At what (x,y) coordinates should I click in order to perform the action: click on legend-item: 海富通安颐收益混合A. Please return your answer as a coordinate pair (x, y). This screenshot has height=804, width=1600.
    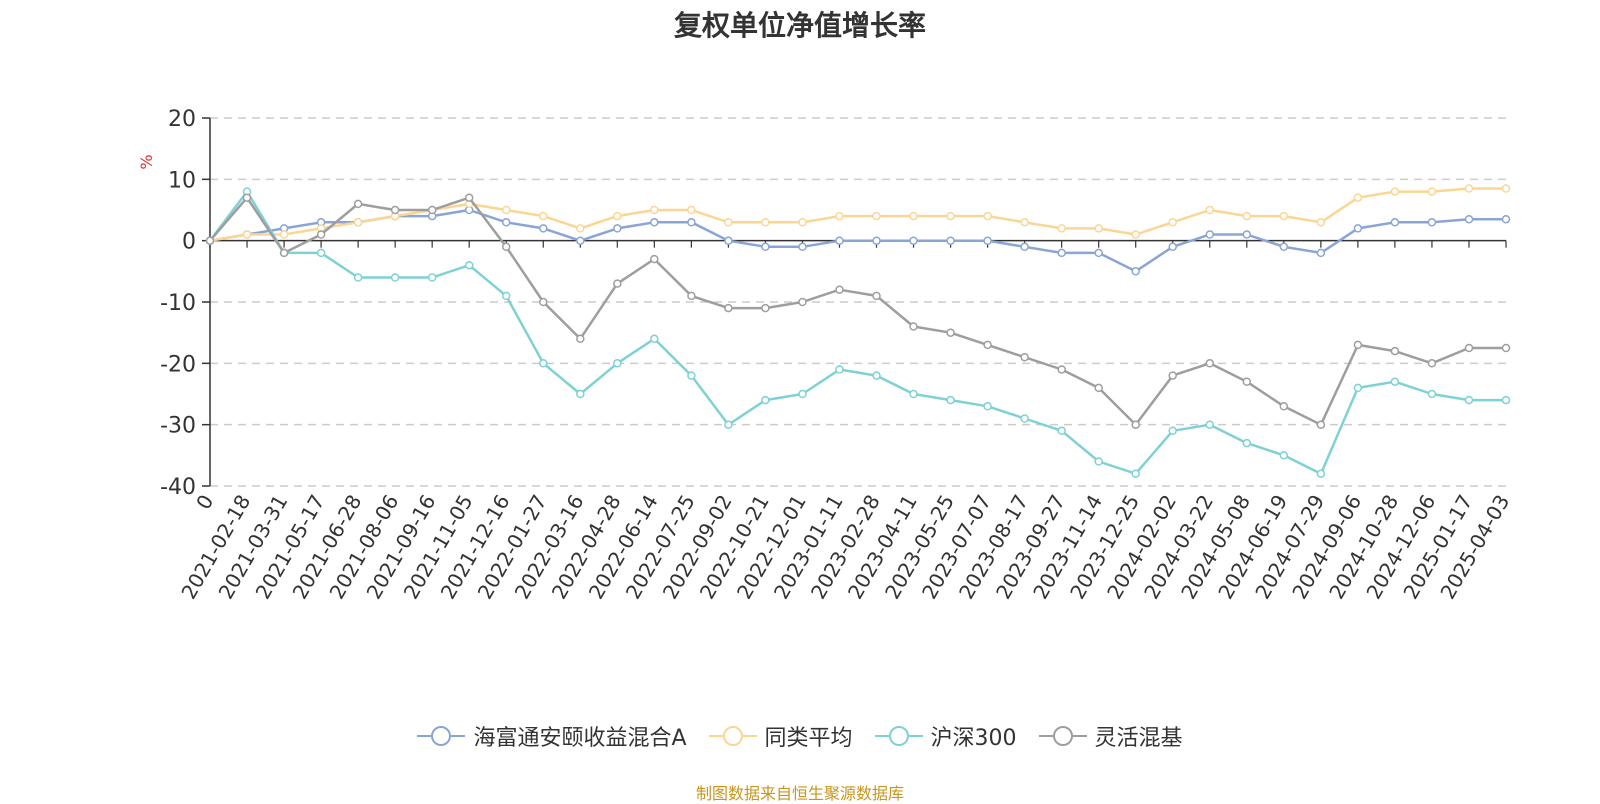
    Looking at the image, I should click on (552, 736).